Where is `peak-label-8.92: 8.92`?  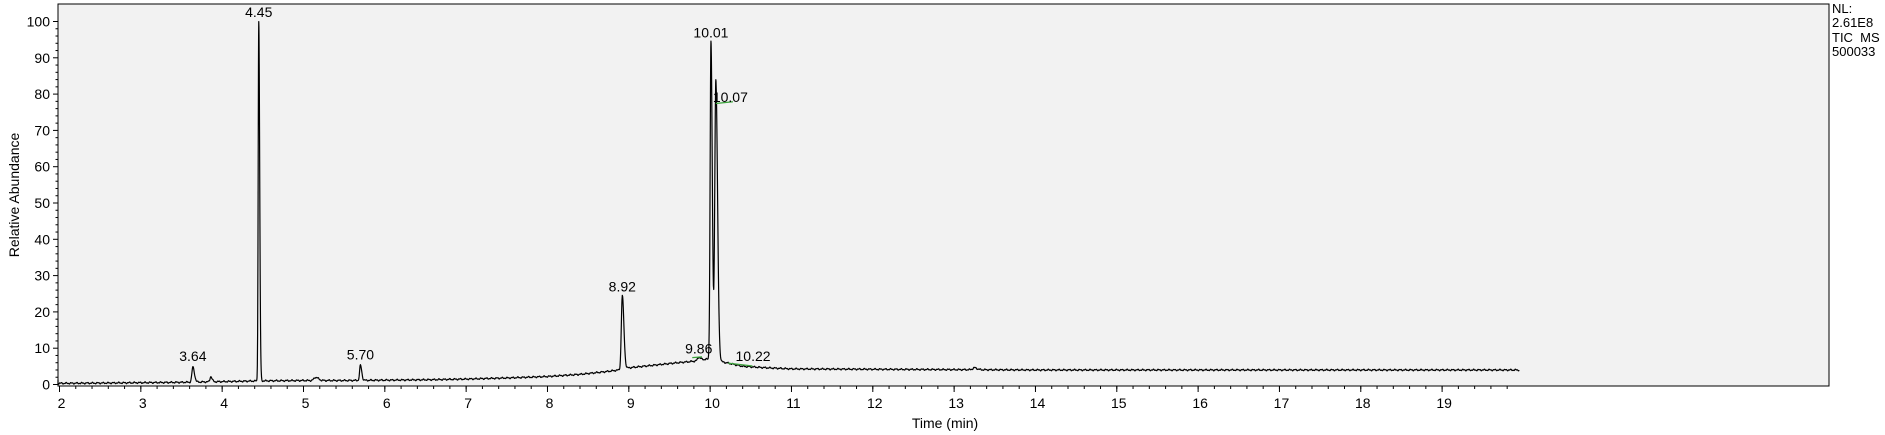
peak-label-8.92: 8.92 is located at coordinates (622, 287).